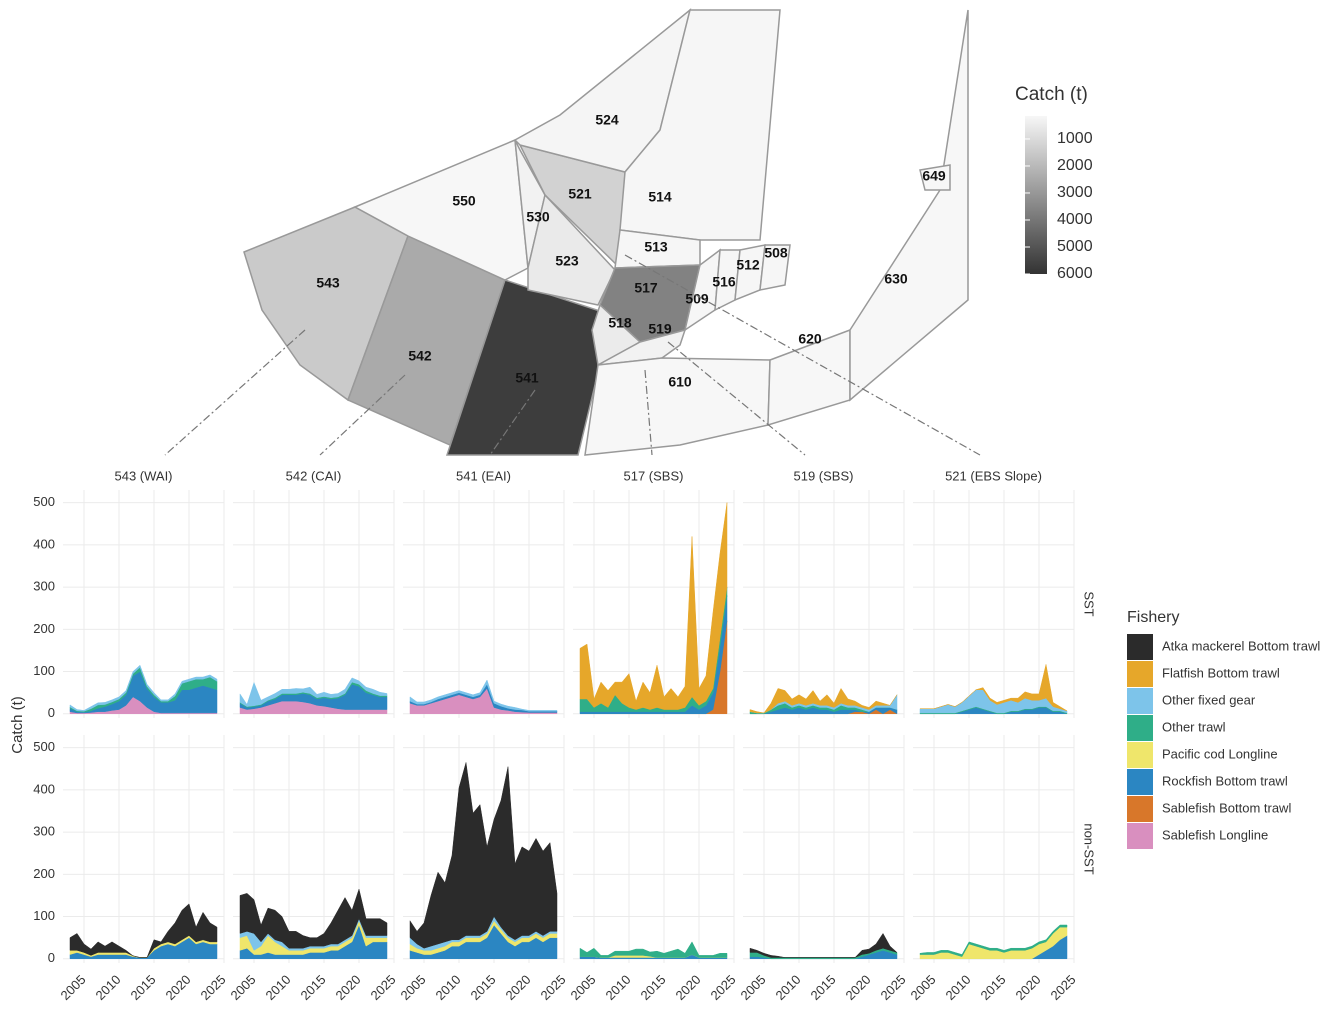 Image resolution: width=1344 pixels, height=1011 pixels. I want to click on legend-label: Pacific cod Longline, so click(1220, 753).